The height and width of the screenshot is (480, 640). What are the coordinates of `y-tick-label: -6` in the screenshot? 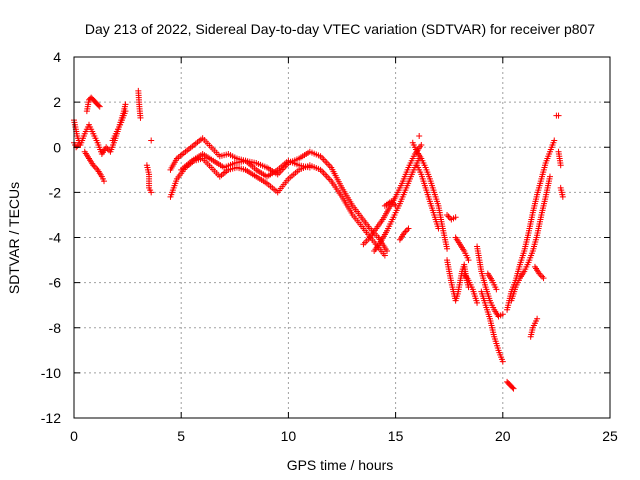 It's located at (55, 283).